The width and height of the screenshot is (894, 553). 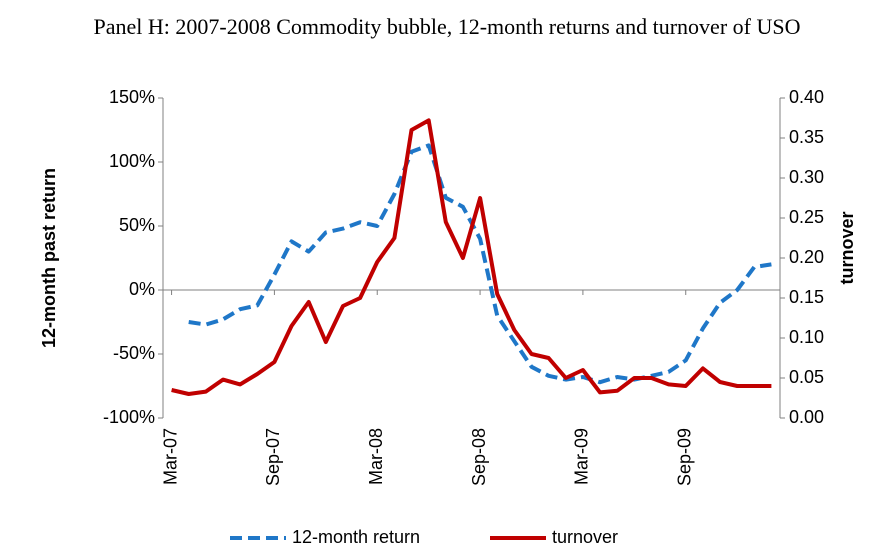 I want to click on y2-tick-label: 0.15, so click(x=806, y=297).